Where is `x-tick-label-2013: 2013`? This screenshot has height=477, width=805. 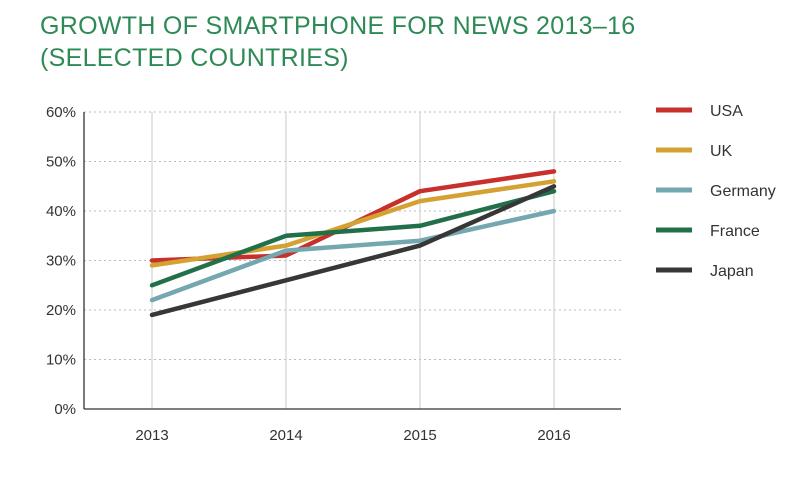 x-tick-label-2013: 2013 is located at coordinates (151, 435).